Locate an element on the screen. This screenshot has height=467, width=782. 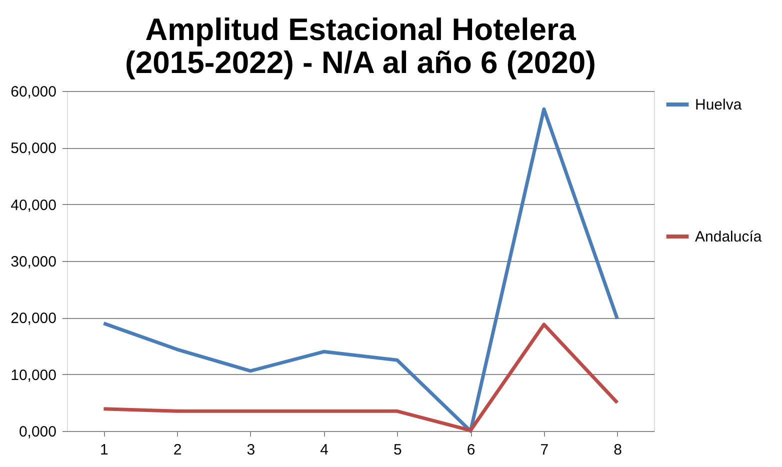
x-tick-label: 2 is located at coordinates (177, 450).